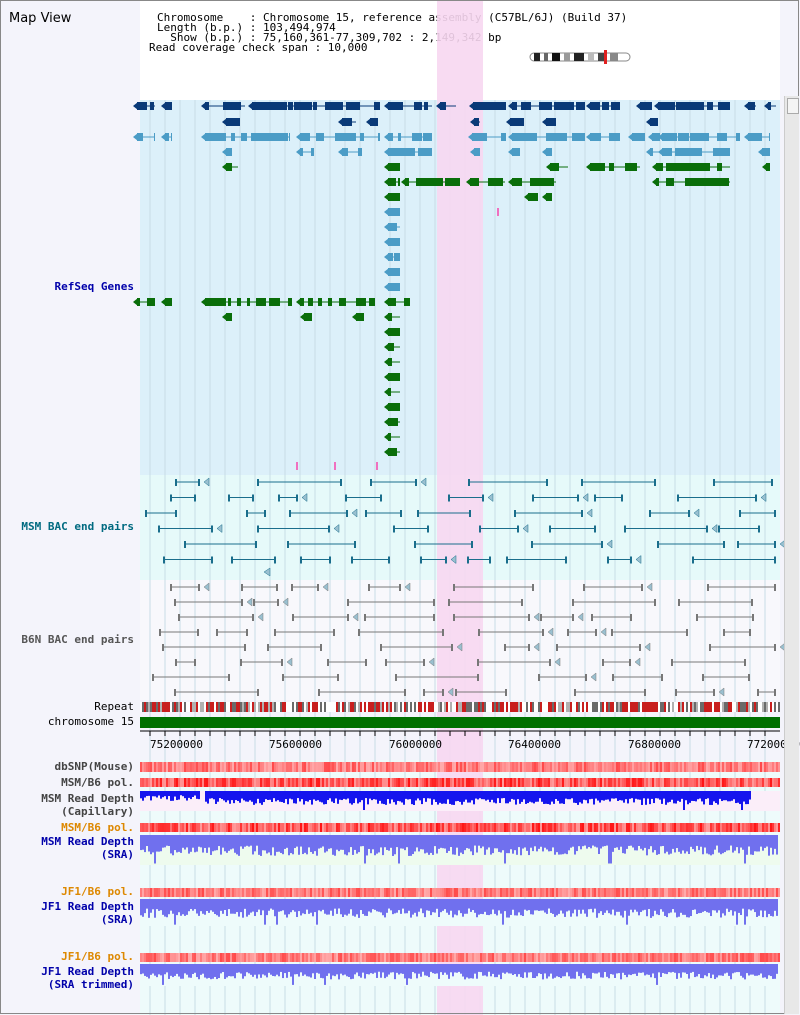 This screenshot has width=800, height=1015. Describe the element at coordinates (94, 766) in the screenshot. I see `track-label-dbsnp: dbSNP(Mouse)` at that location.